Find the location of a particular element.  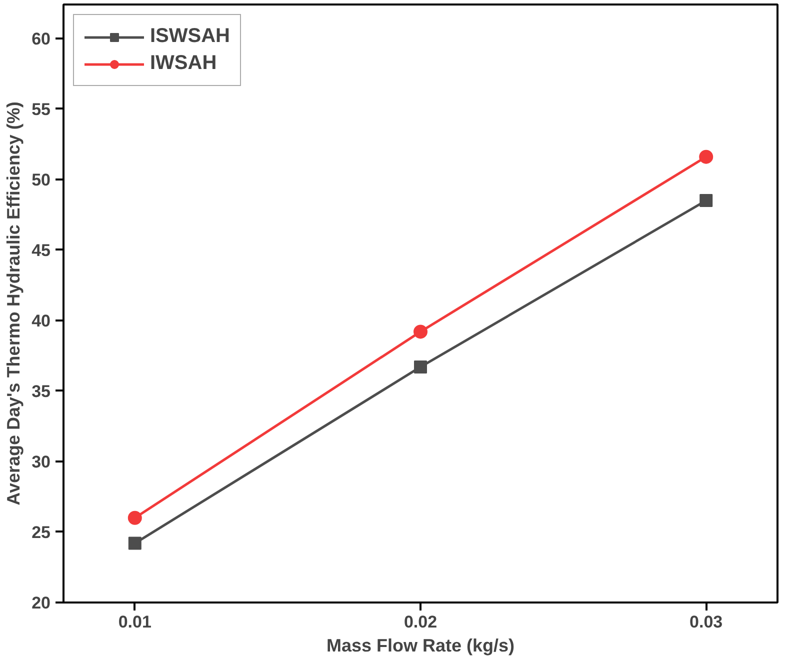

y-tick-label: 45 is located at coordinates (41, 250).